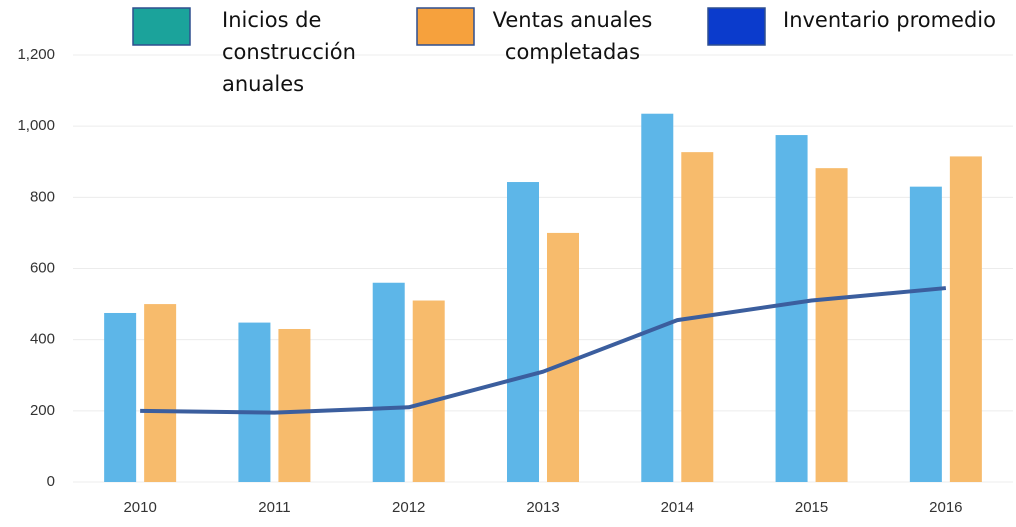 This screenshot has height=527, width=1016. I want to click on y-tick-label: 800, so click(42, 196).